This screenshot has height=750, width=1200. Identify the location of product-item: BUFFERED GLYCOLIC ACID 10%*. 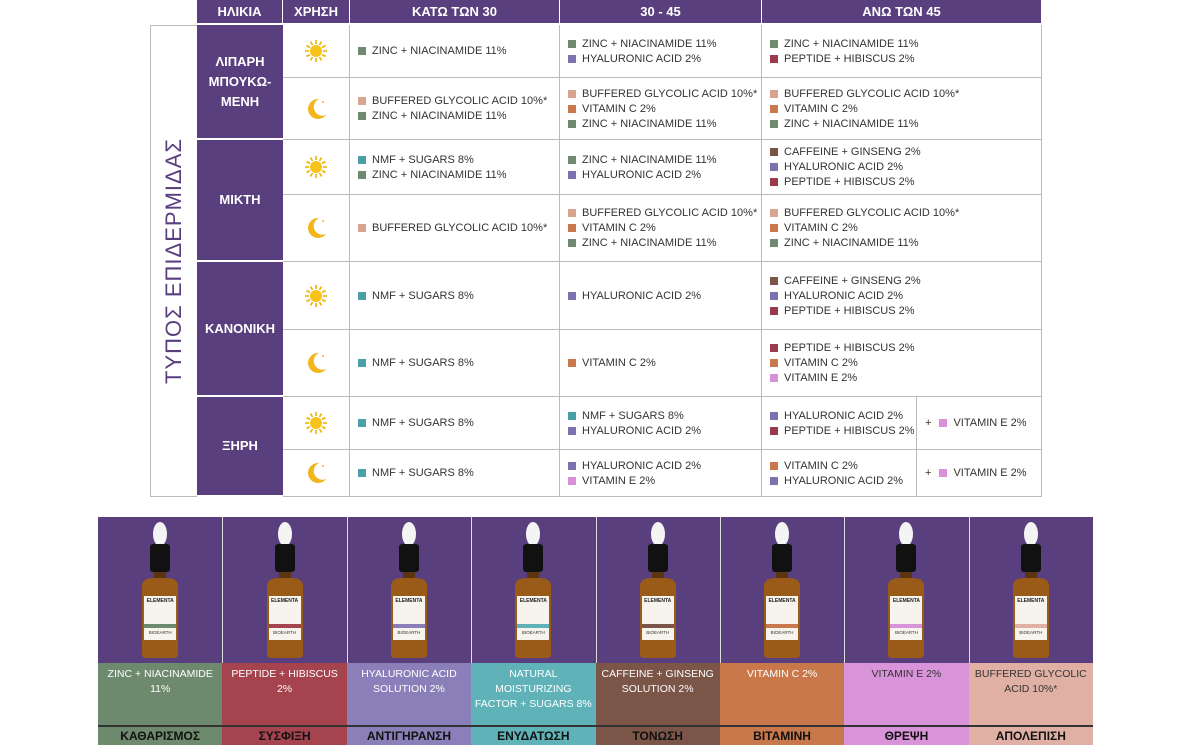
(905, 213).